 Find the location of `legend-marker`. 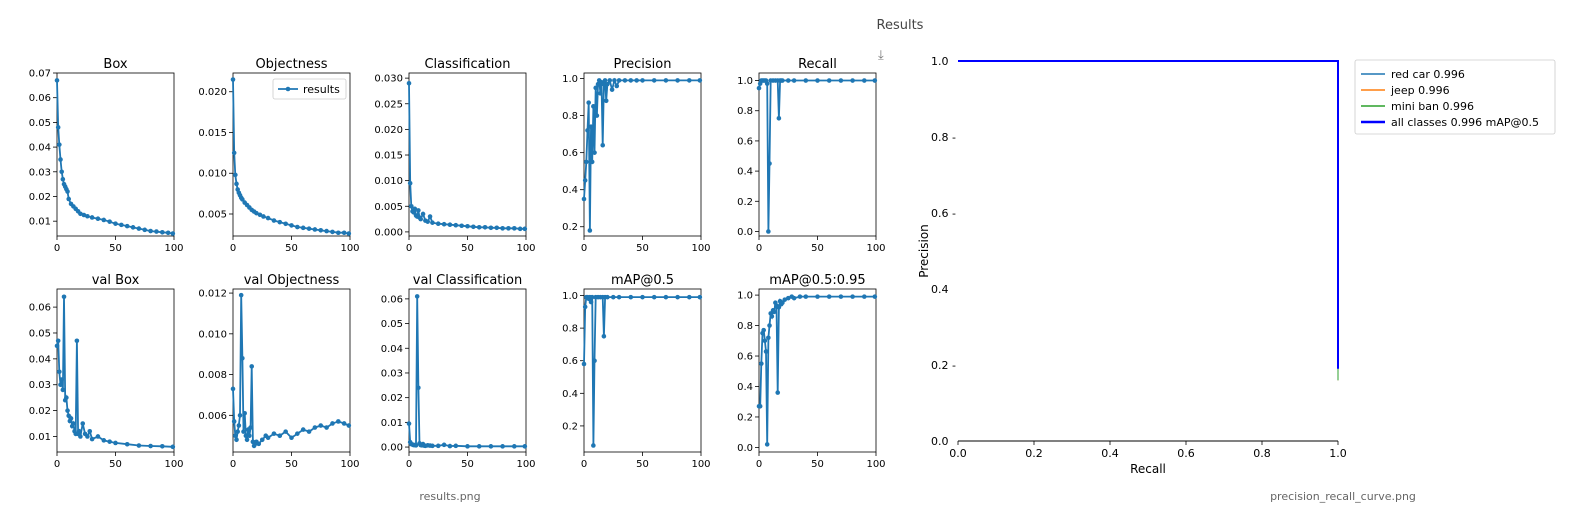

legend-marker is located at coordinates (288, 89).